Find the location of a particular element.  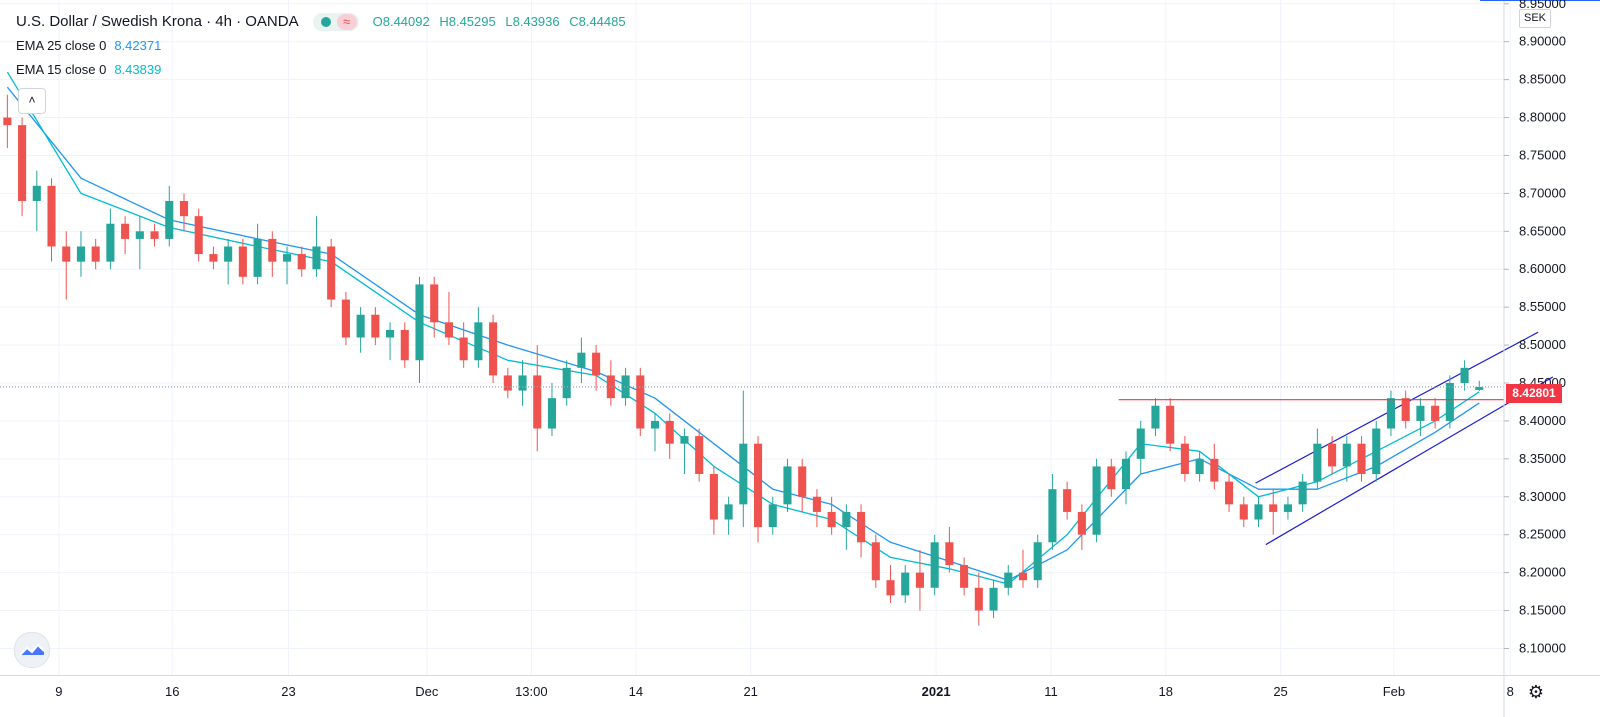

indicator-row-ema25: EMA 25 close 0 8.42371 is located at coordinates (324, 46).